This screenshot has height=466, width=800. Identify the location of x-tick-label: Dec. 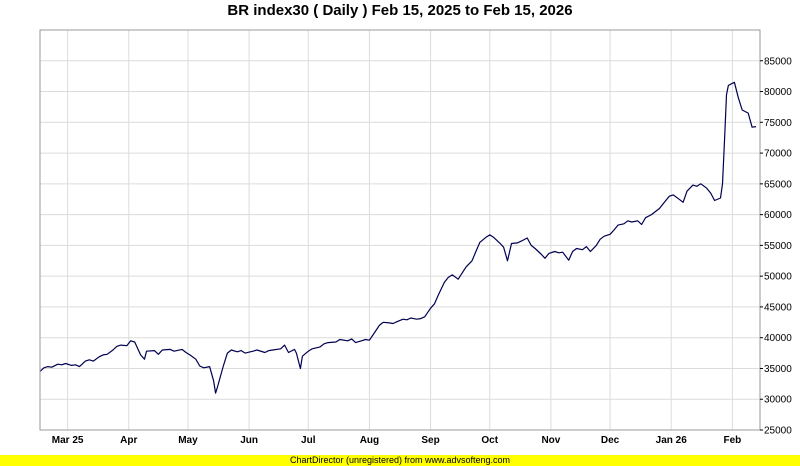
(610, 440).